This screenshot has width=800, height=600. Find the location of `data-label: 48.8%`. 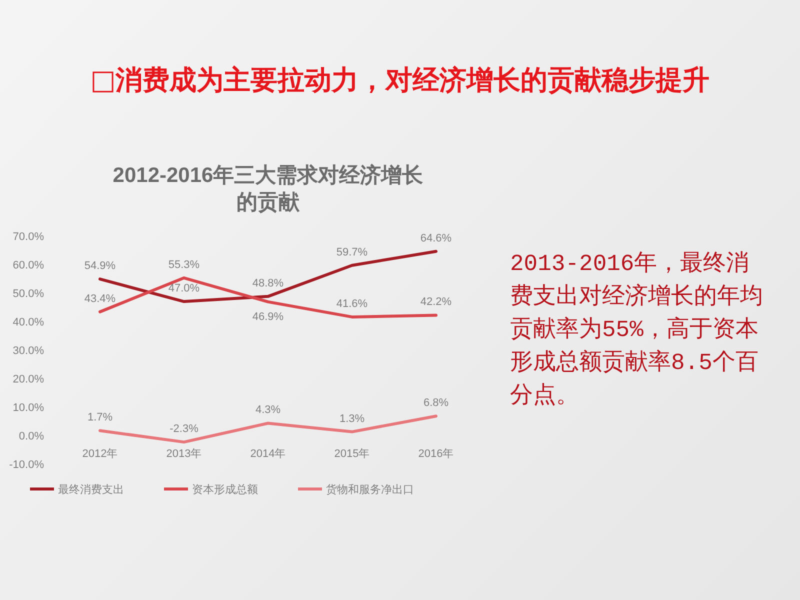

data-label: 48.8% is located at coordinates (268, 283).